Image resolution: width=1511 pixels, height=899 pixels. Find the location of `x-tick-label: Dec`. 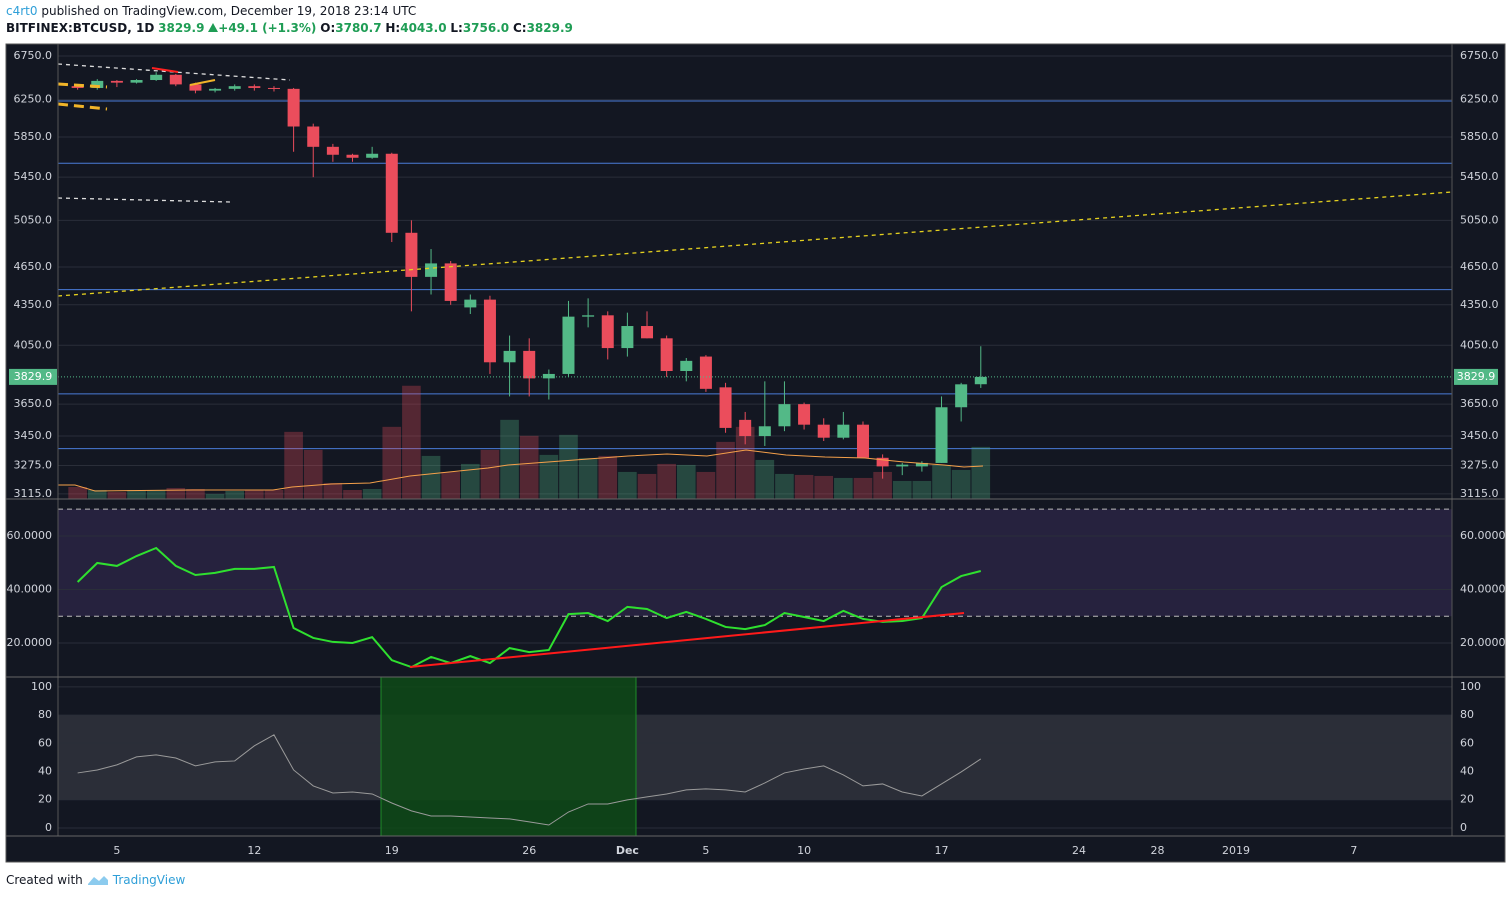

x-tick-label: Dec is located at coordinates (627, 850).